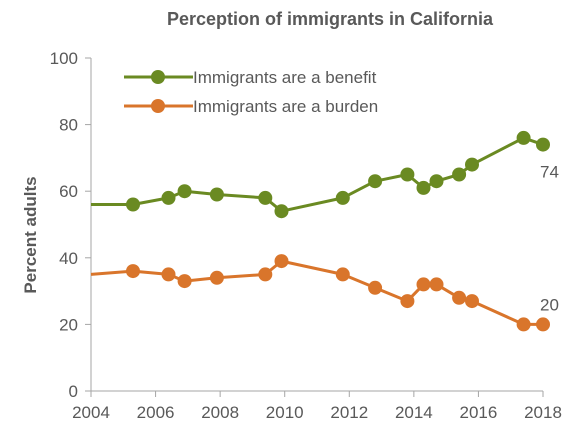 This screenshot has height=435, width=577. I want to click on x-tick-label: 2012, so click(349, 412).